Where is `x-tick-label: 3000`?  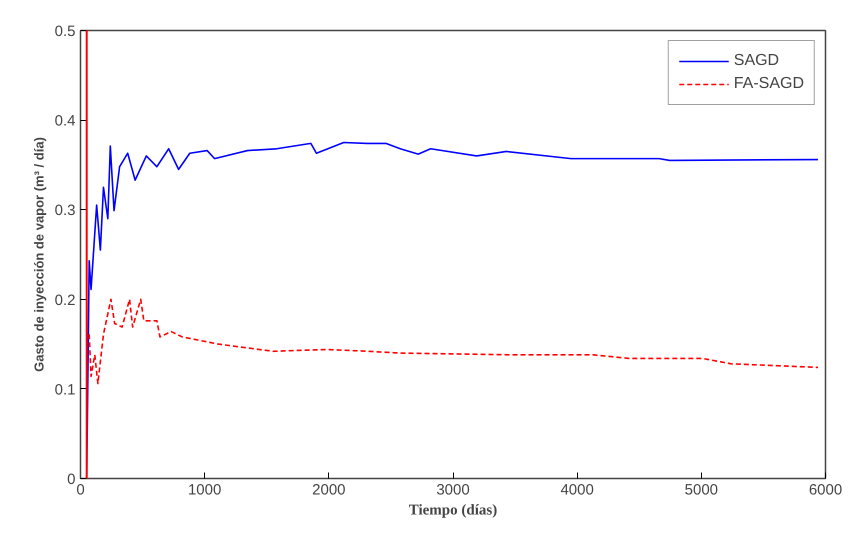 x-tick-label: 3000 is located at coordinates (453, 490).